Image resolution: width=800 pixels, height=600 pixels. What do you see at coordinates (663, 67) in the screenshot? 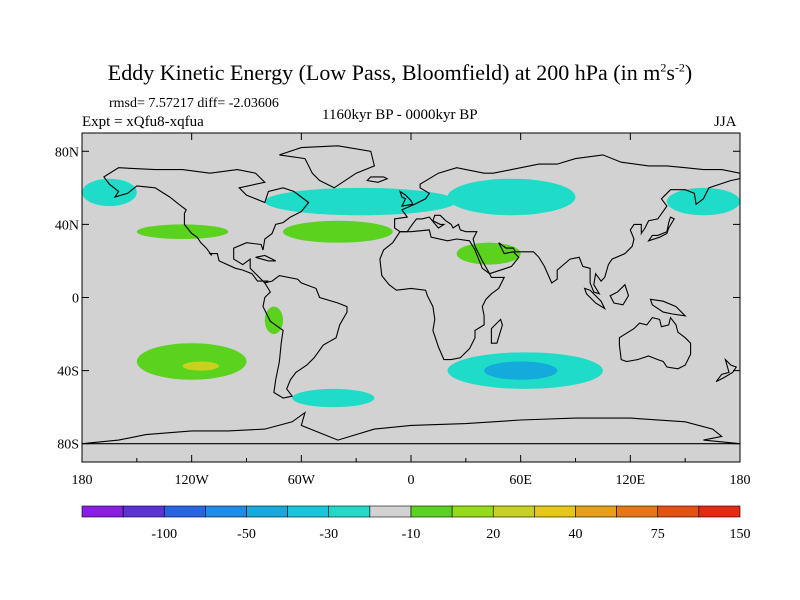
I see `title-exp-1: 2` at bounding box center [663, 67].